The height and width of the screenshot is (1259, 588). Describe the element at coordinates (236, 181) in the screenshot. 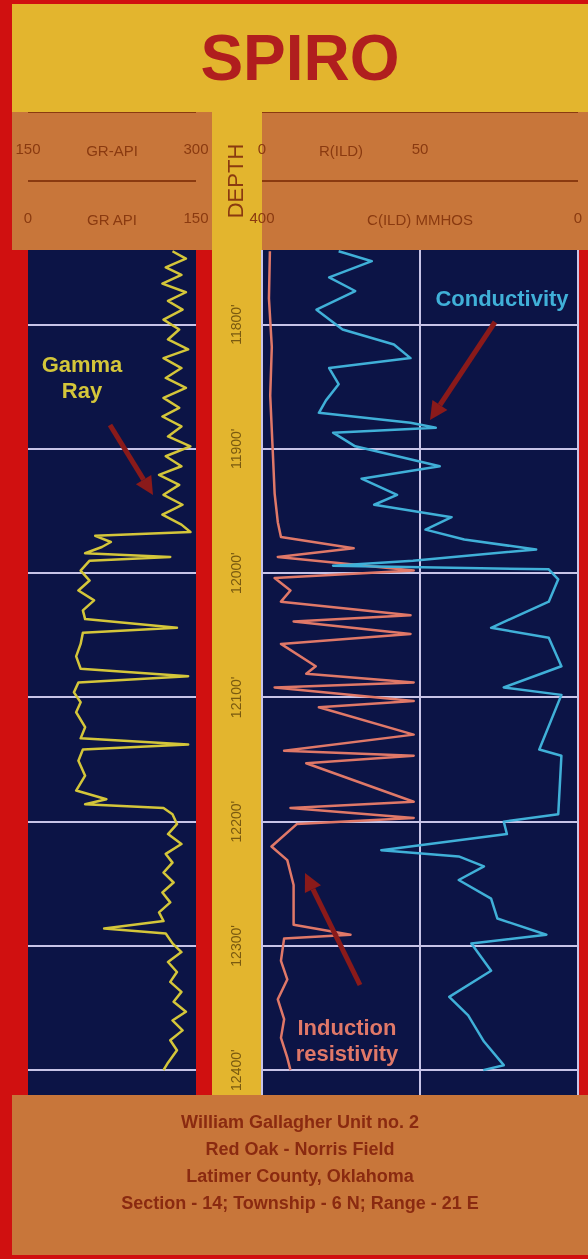

I see `y-axis-title: DEPTH` at that location.